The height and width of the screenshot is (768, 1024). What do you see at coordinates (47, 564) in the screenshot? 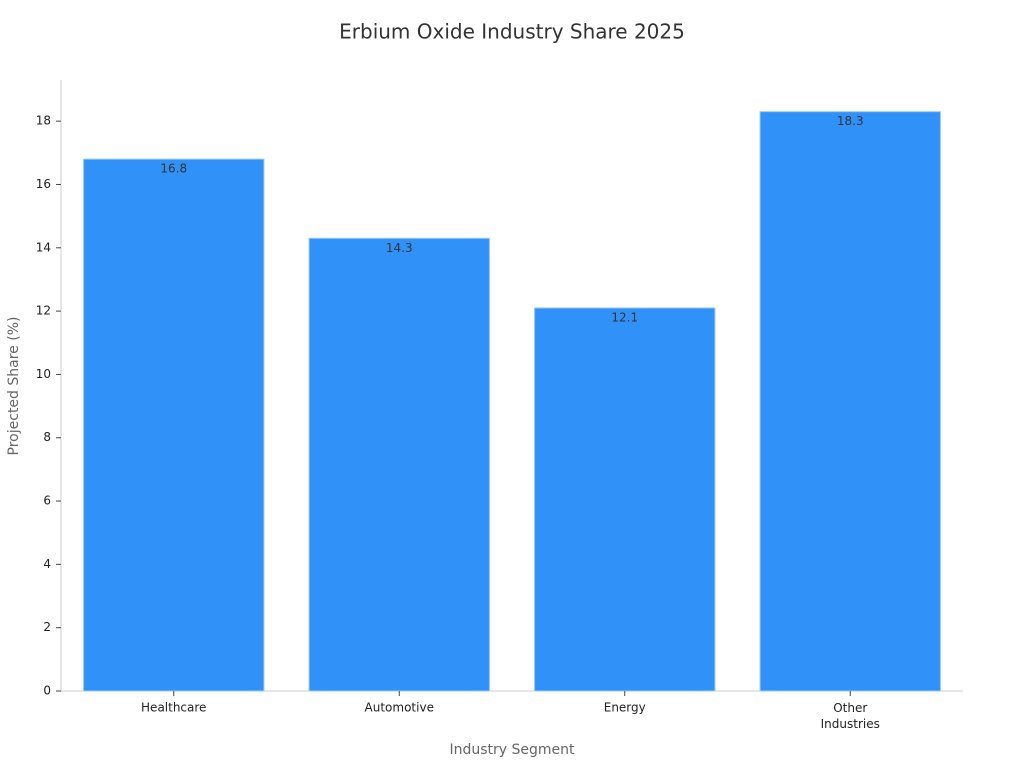
I see `y-tick-label: 4` at bounding box center [47, 564].